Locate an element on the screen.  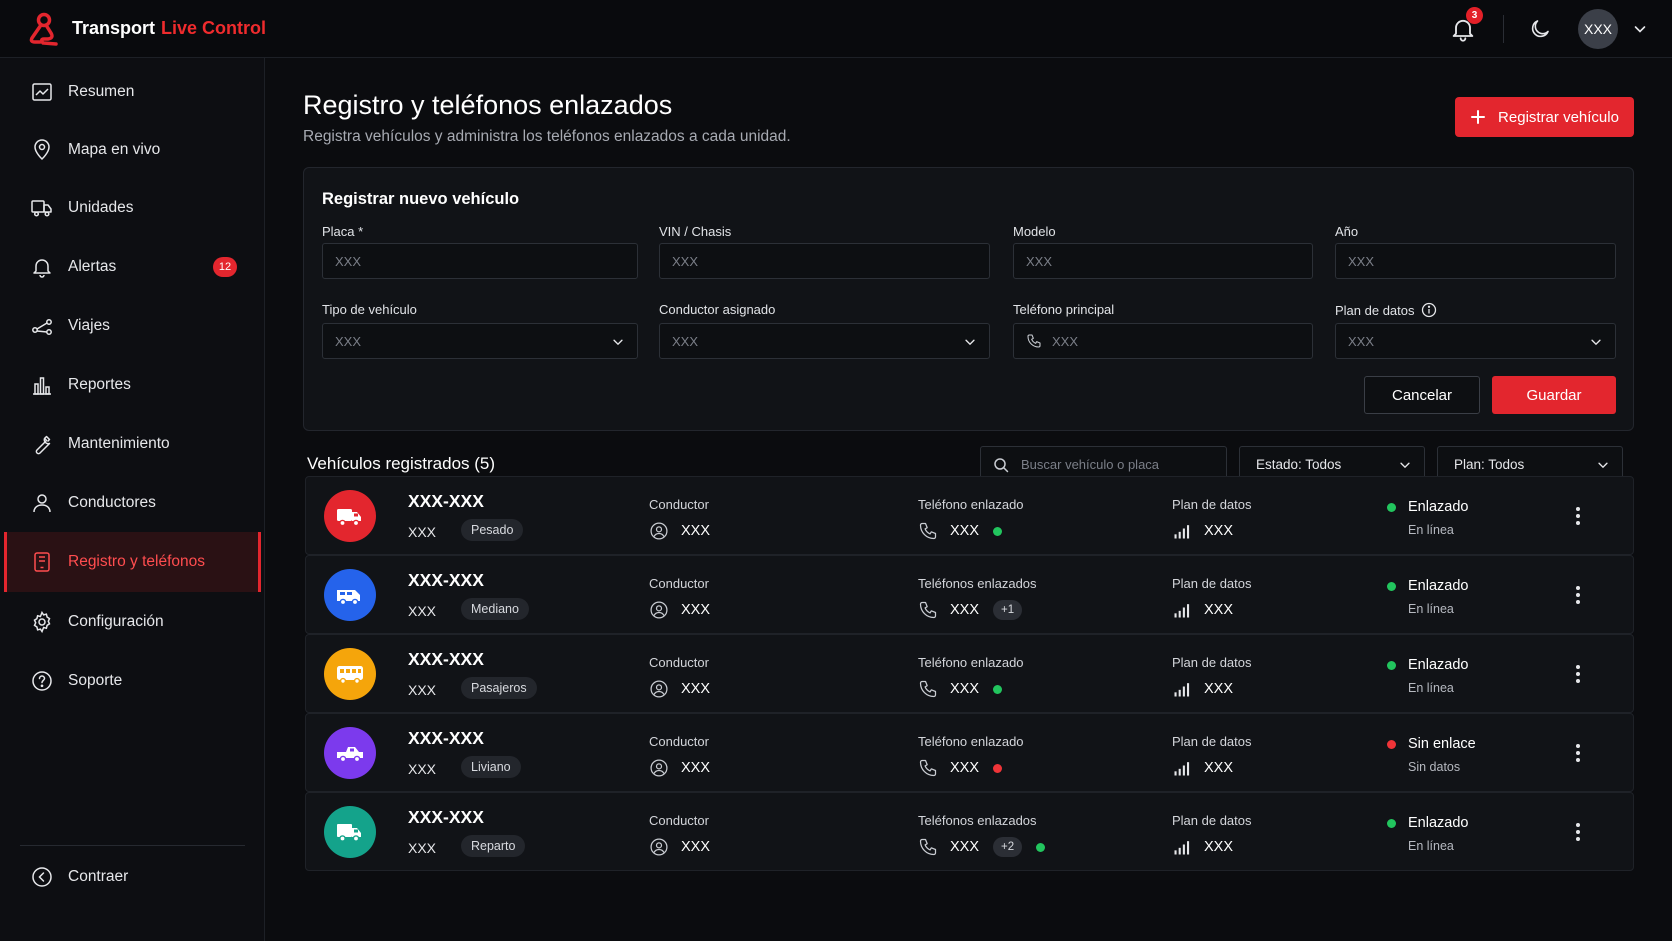
bar-chart-icon is located at coordinates (42, 386).